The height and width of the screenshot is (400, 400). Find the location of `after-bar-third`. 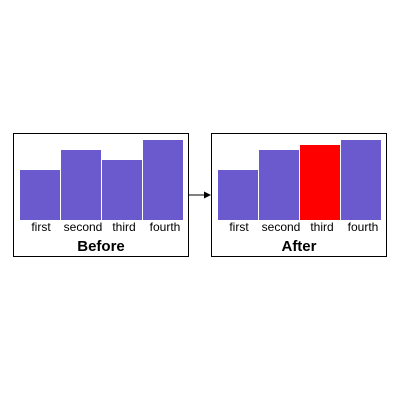

after-bar-third is located at coordinates (320, 182).